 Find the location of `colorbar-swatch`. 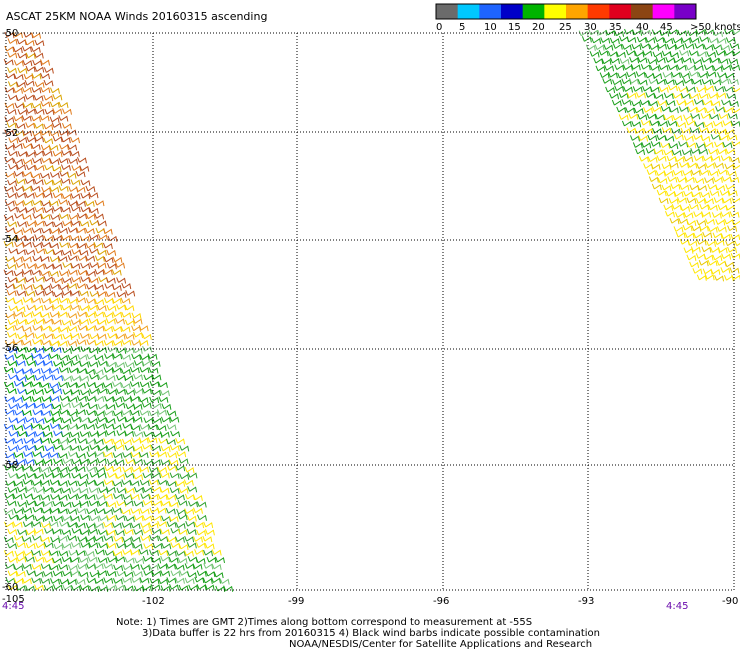

colorbar-swatch is located at coordinates (468, 11).